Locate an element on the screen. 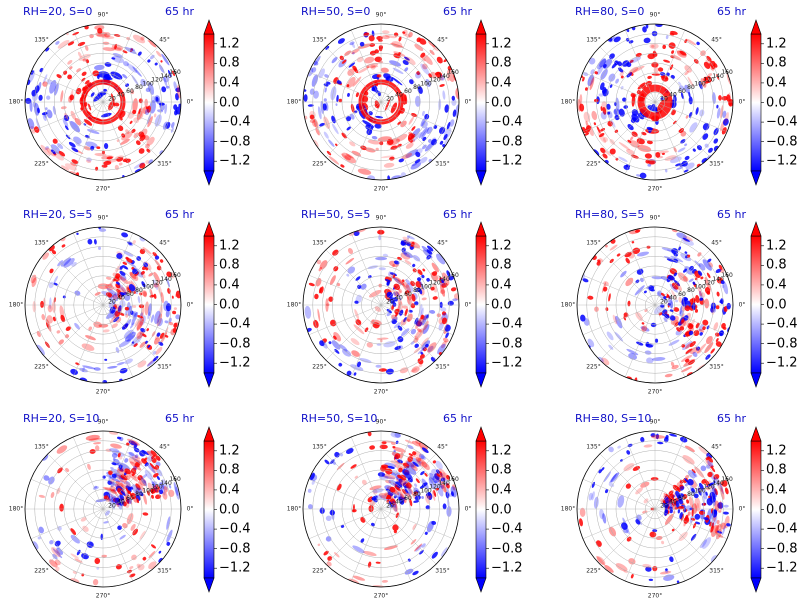  angular-tick-label: 90° is located at coordinates (655, 15).